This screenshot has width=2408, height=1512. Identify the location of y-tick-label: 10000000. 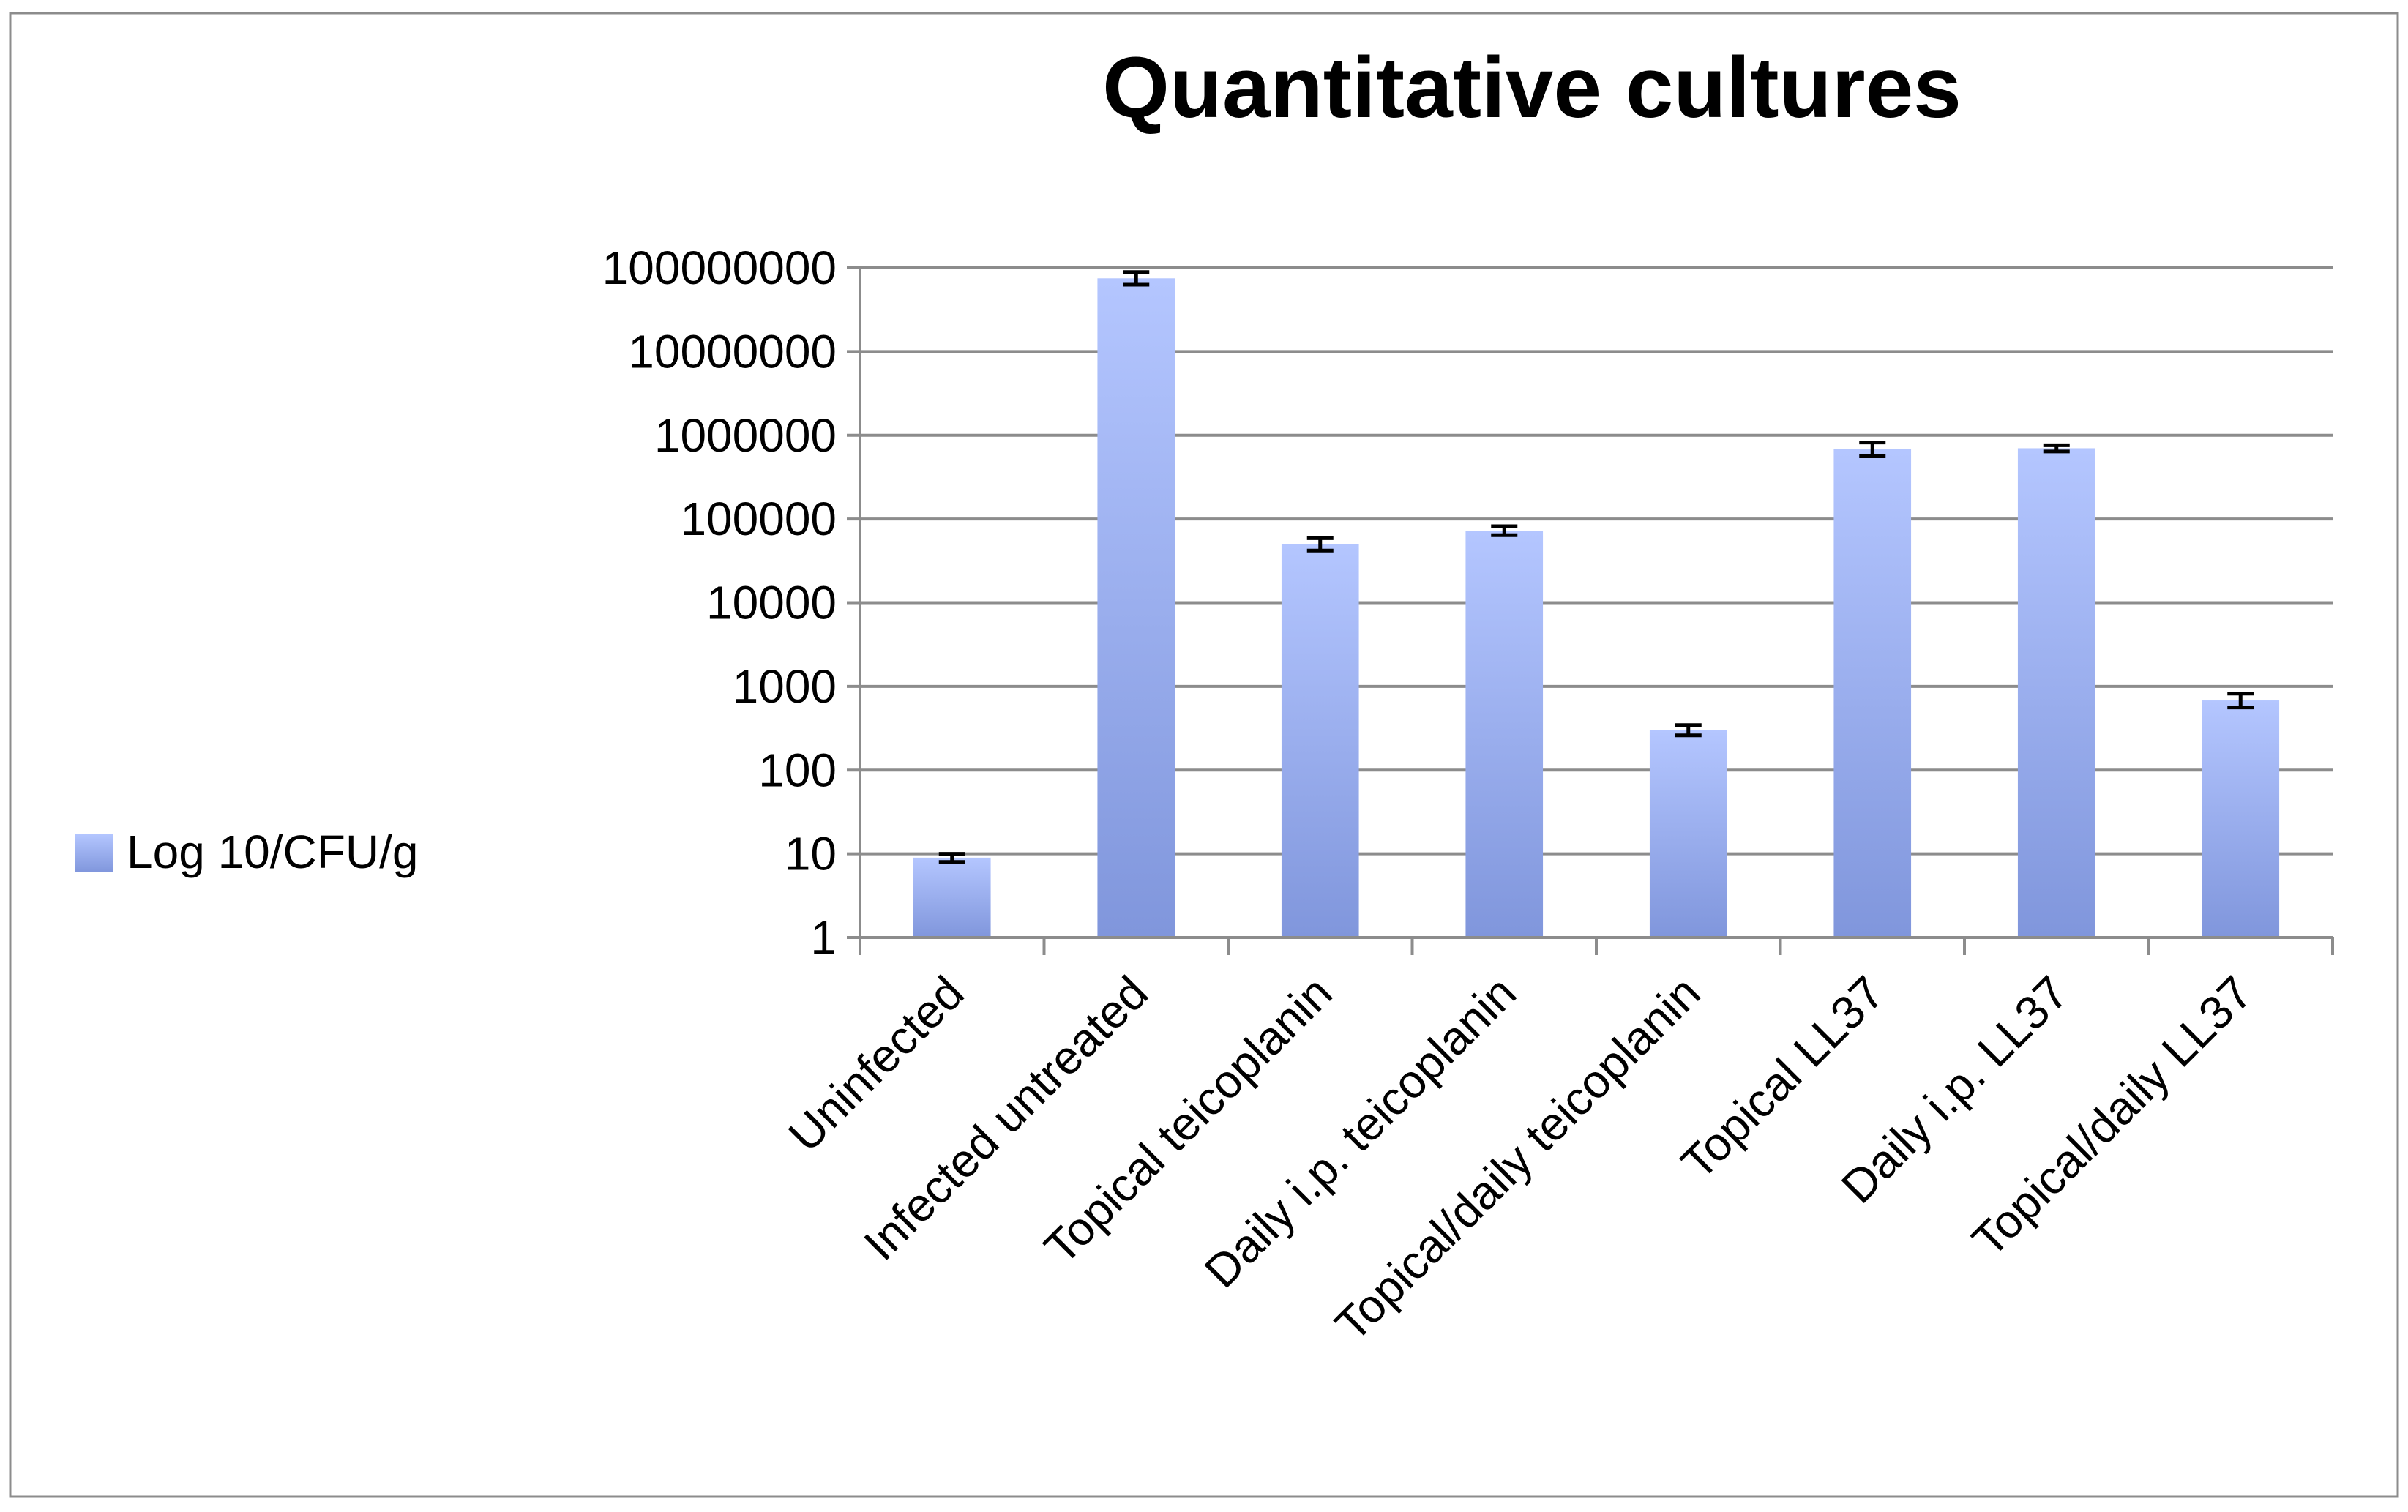
(732, 351).